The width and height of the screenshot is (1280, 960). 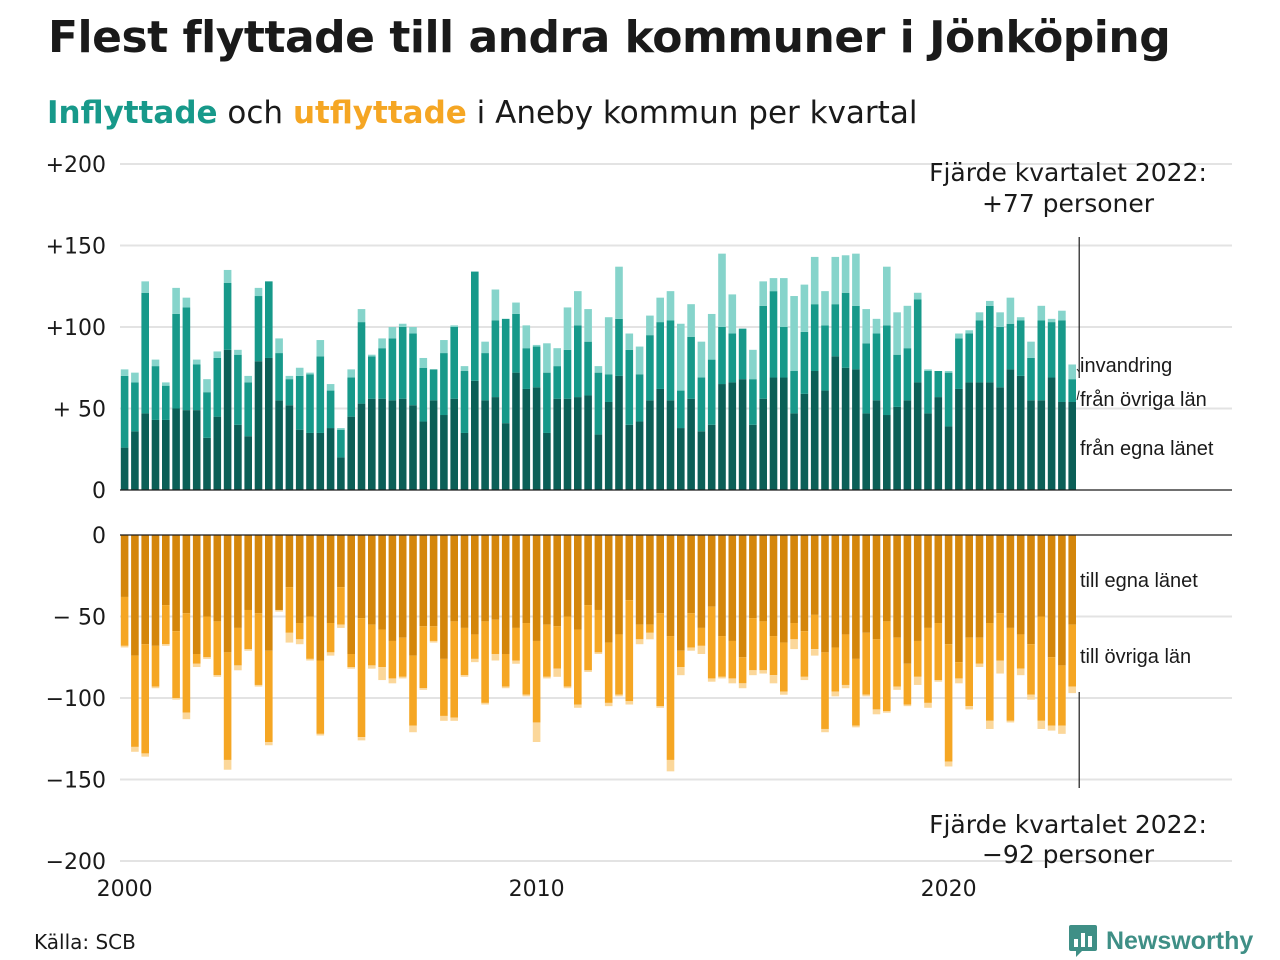 What do you see at coordinates (949, 889) in the screenshot?
I see `x-tick-label: 2020` at bounding box center [949, 889].